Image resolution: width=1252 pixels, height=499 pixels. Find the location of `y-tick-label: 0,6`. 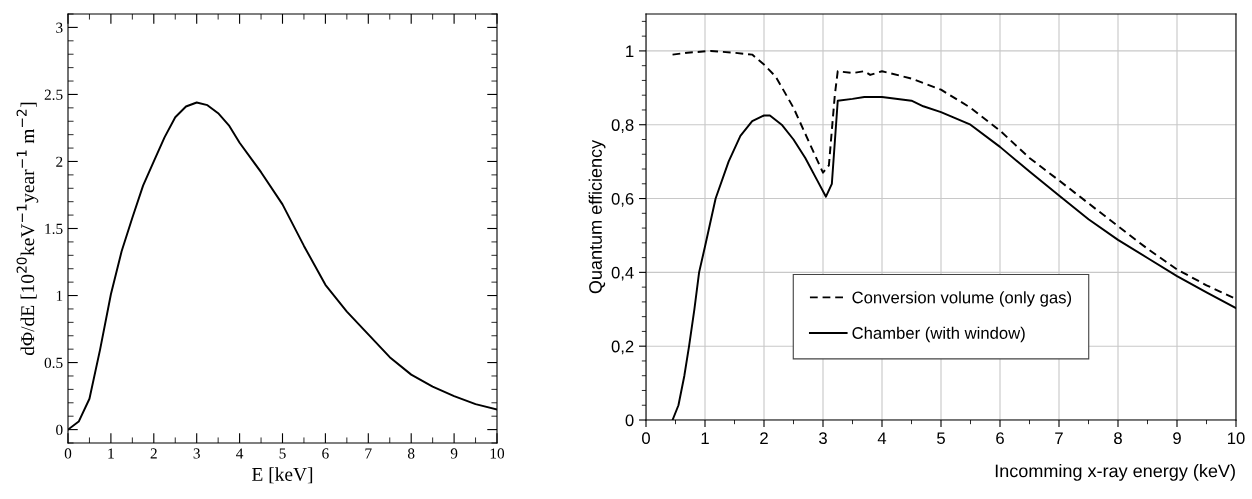

y-tick-label: 0,6 is located at coordinates (622, 199).